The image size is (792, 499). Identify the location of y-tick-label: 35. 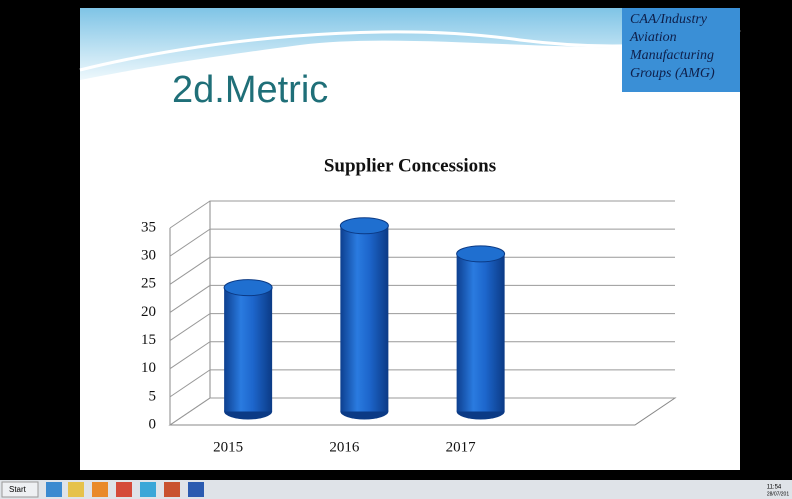
(148, 227).